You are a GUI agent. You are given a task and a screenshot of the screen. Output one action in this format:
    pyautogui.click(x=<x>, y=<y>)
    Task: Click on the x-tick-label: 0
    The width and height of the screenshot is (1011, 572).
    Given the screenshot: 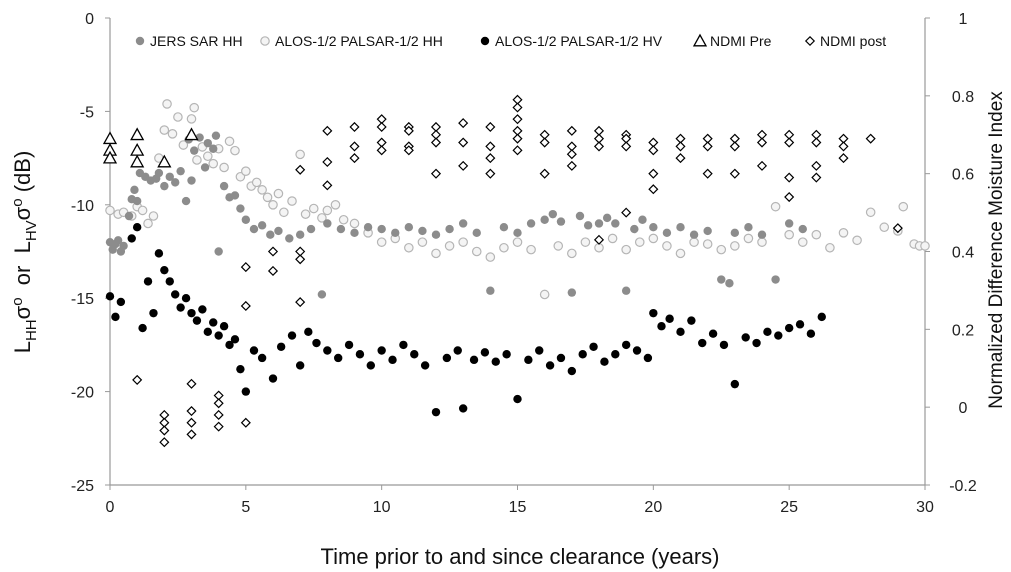 What is the action you would take?
    pyautogui.click(x=110, y=507)
    